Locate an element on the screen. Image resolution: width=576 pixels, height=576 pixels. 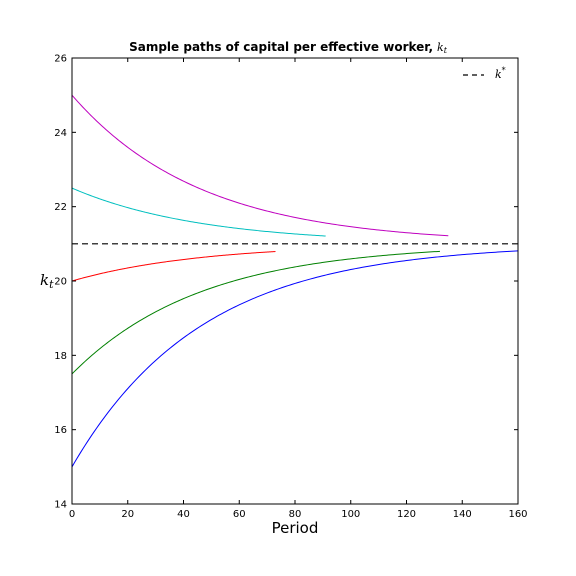
legend: k* is located at coordinates (484, 73).